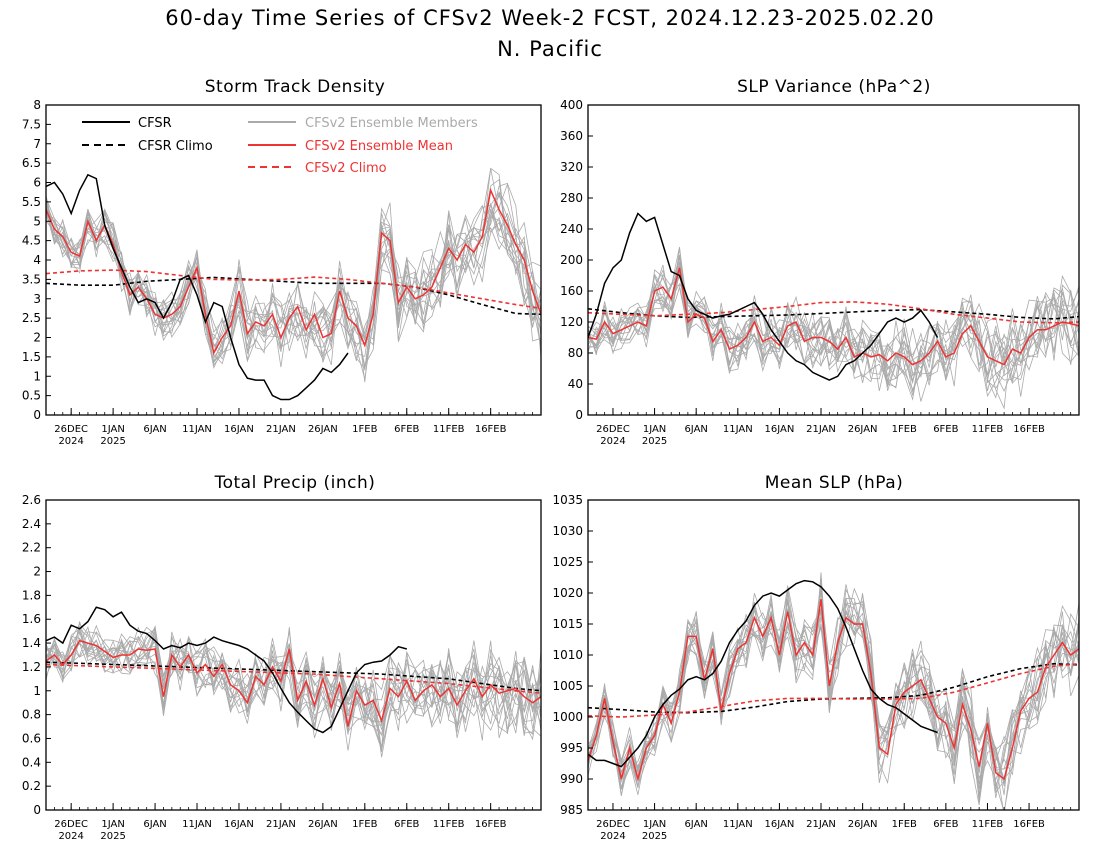 Image resolution: width=1100 pixels, height=850 pixels. What do you see at coordinates (567, 686) in the screenshot?
I see `y-tick-label: 1005` at bounding box center [567, 686].